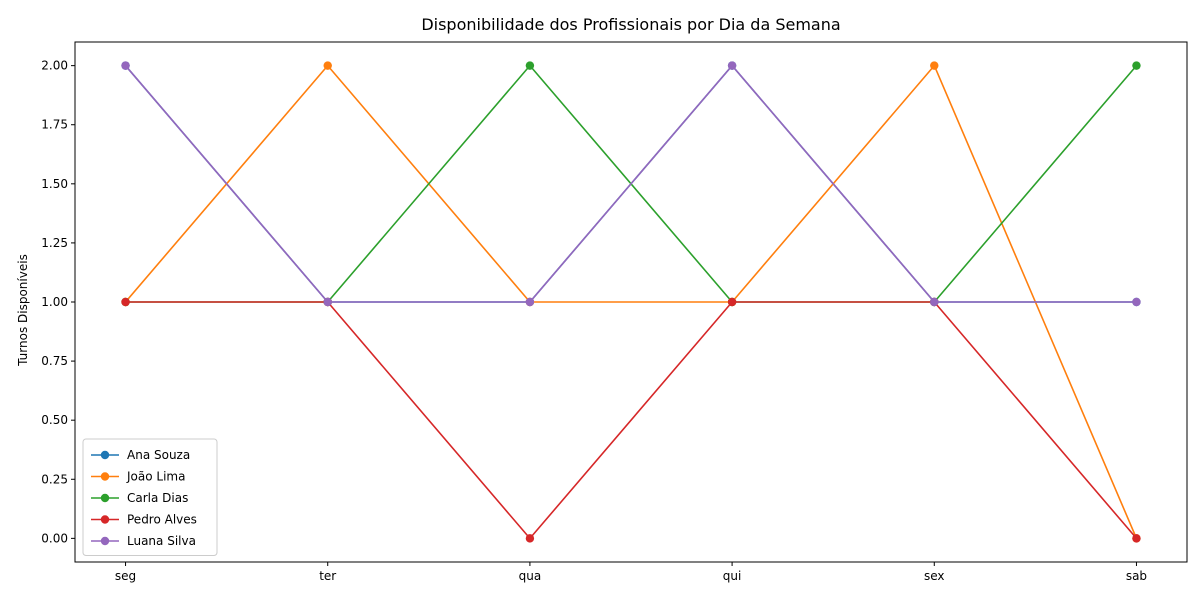  Describe the element at coordinates (54, 420) in the screenshot. I see `y-tick-label: 0.50` at that location.